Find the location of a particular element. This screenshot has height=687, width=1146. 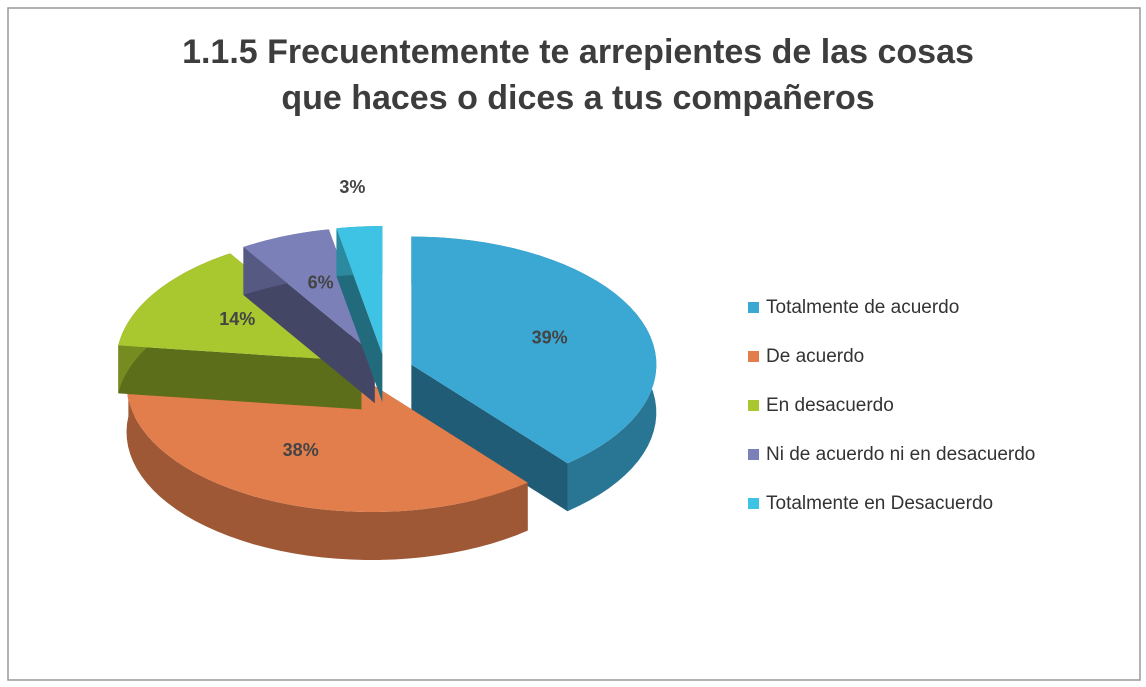

data-label: 14% is located at coordinates (237, 319).